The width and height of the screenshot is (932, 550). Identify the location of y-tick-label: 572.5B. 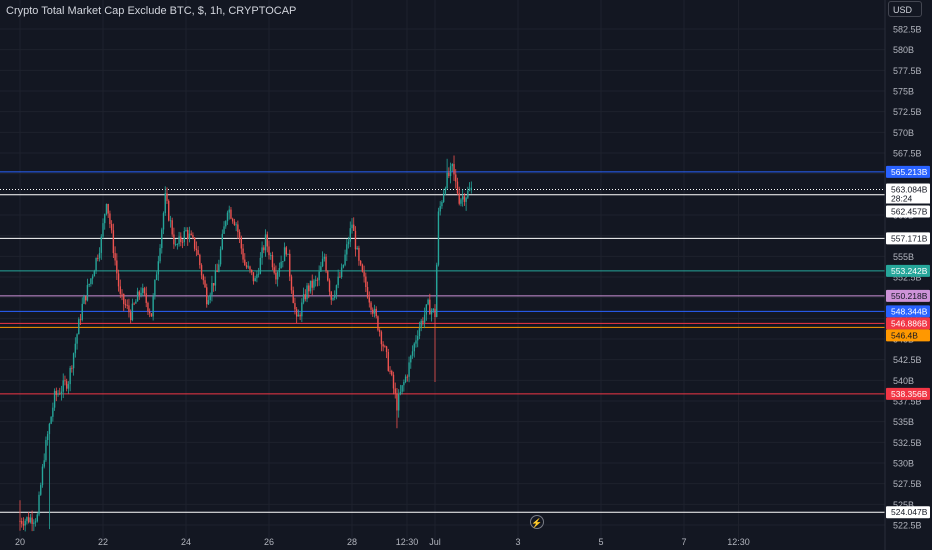
(907, 112).